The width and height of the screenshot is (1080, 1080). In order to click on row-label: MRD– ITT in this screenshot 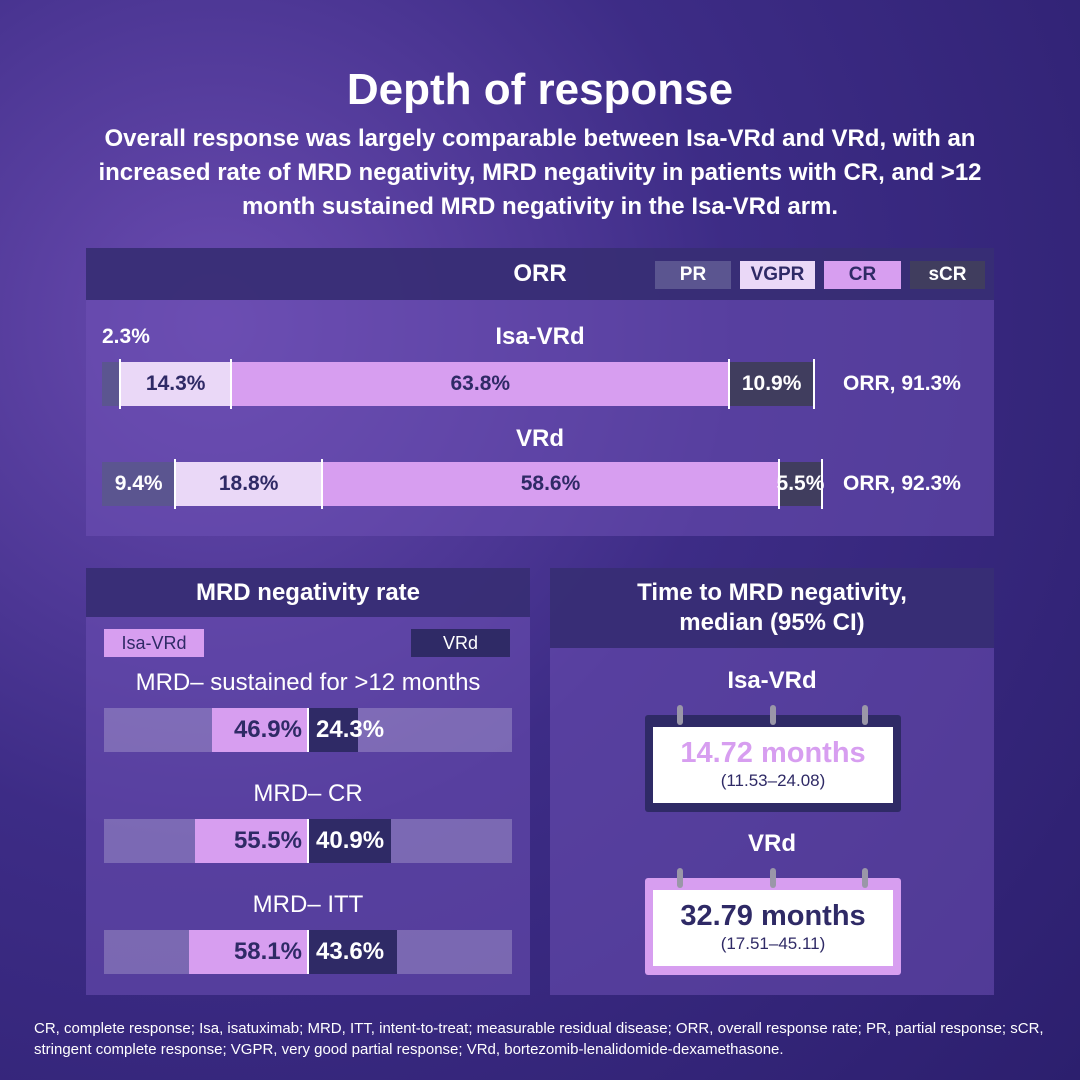, I will do `click(308, 904)`.